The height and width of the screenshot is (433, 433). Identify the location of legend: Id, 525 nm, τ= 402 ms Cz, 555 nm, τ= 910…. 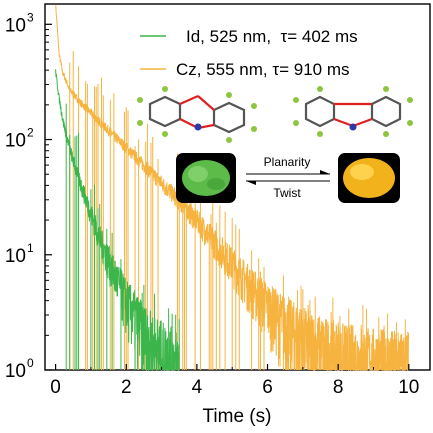
(249, 53).